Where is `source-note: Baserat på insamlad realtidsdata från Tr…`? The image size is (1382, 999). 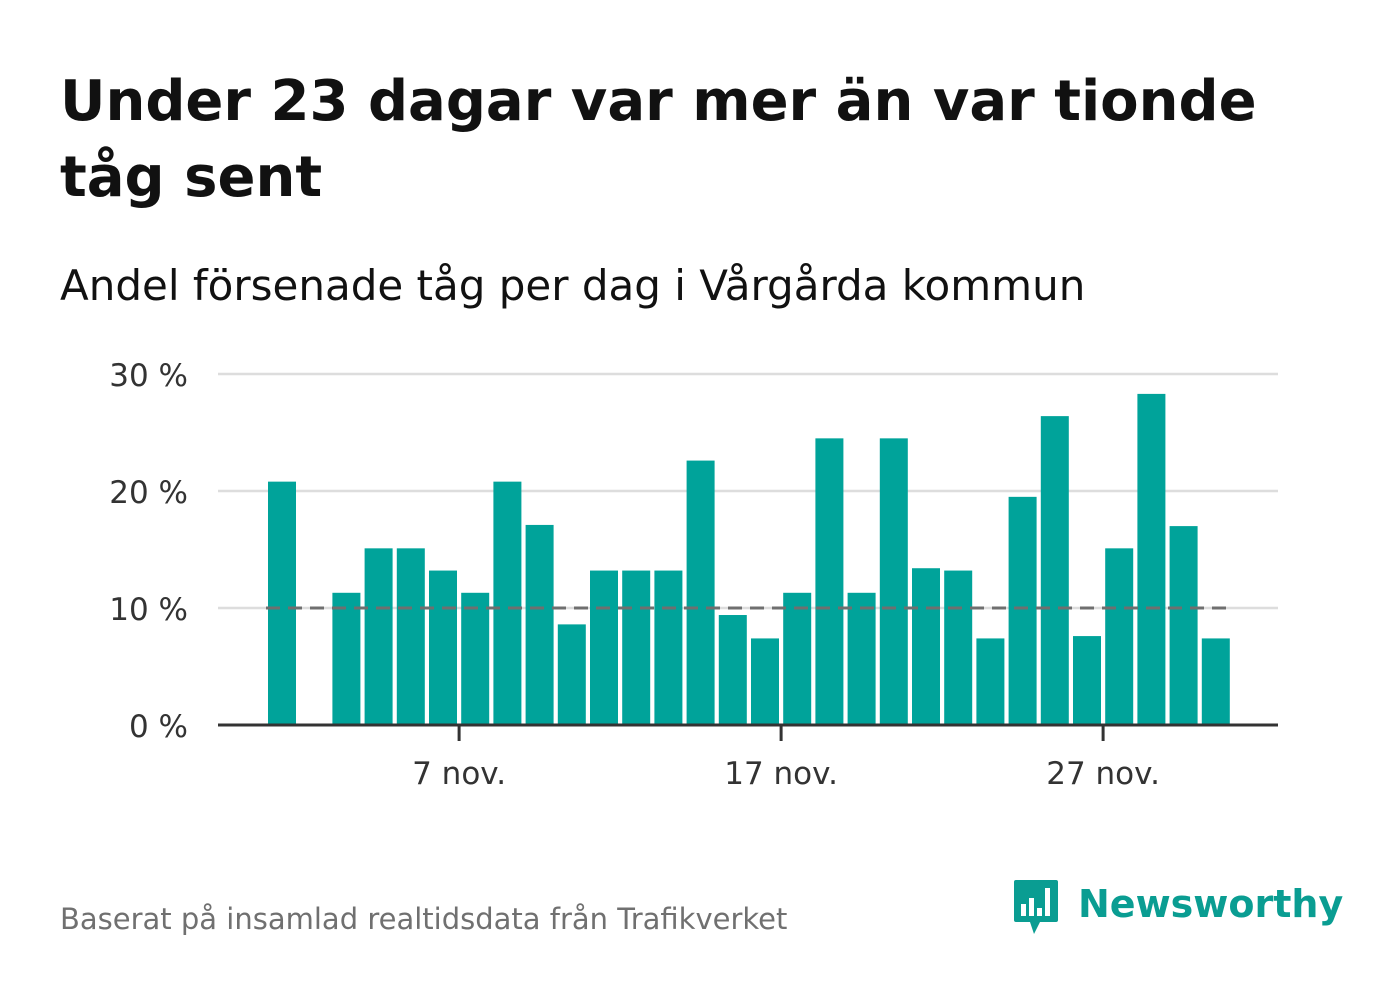 source-note: Baserat på insamlad realtidsdata från Tr… is located at coordinates (424, 919).